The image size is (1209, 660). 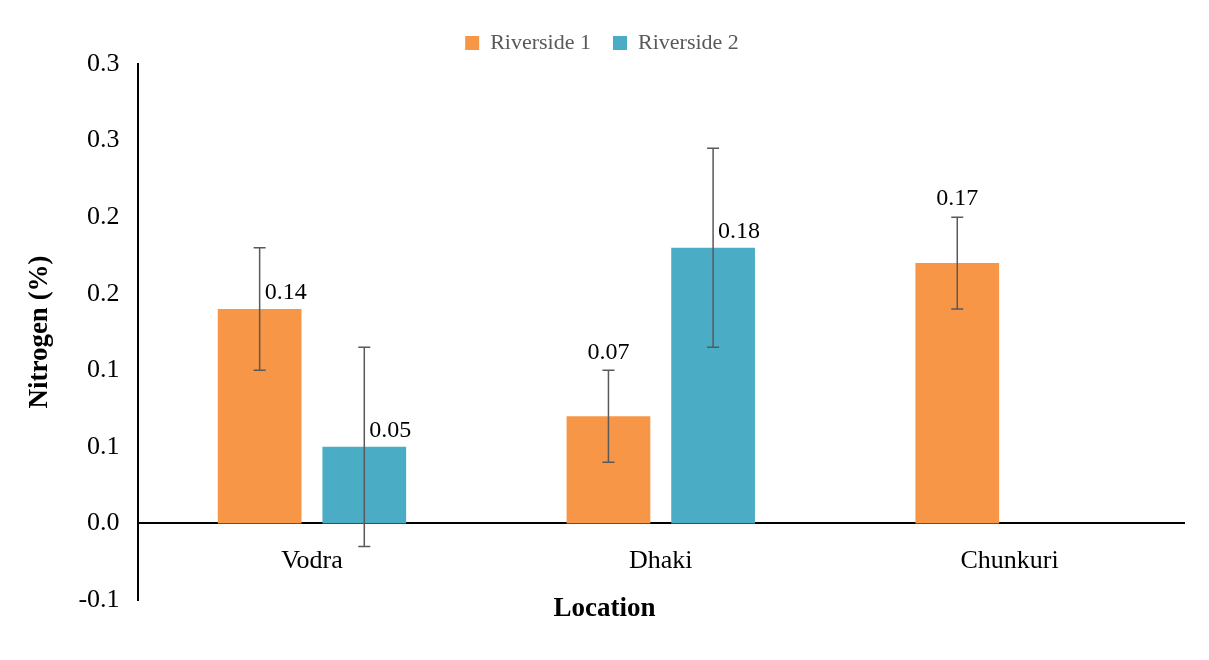 What do you see at coordinates (103, 522) in the screenshot?
I see `y-tick-label: 0.0` at bounding box center [103, 522].